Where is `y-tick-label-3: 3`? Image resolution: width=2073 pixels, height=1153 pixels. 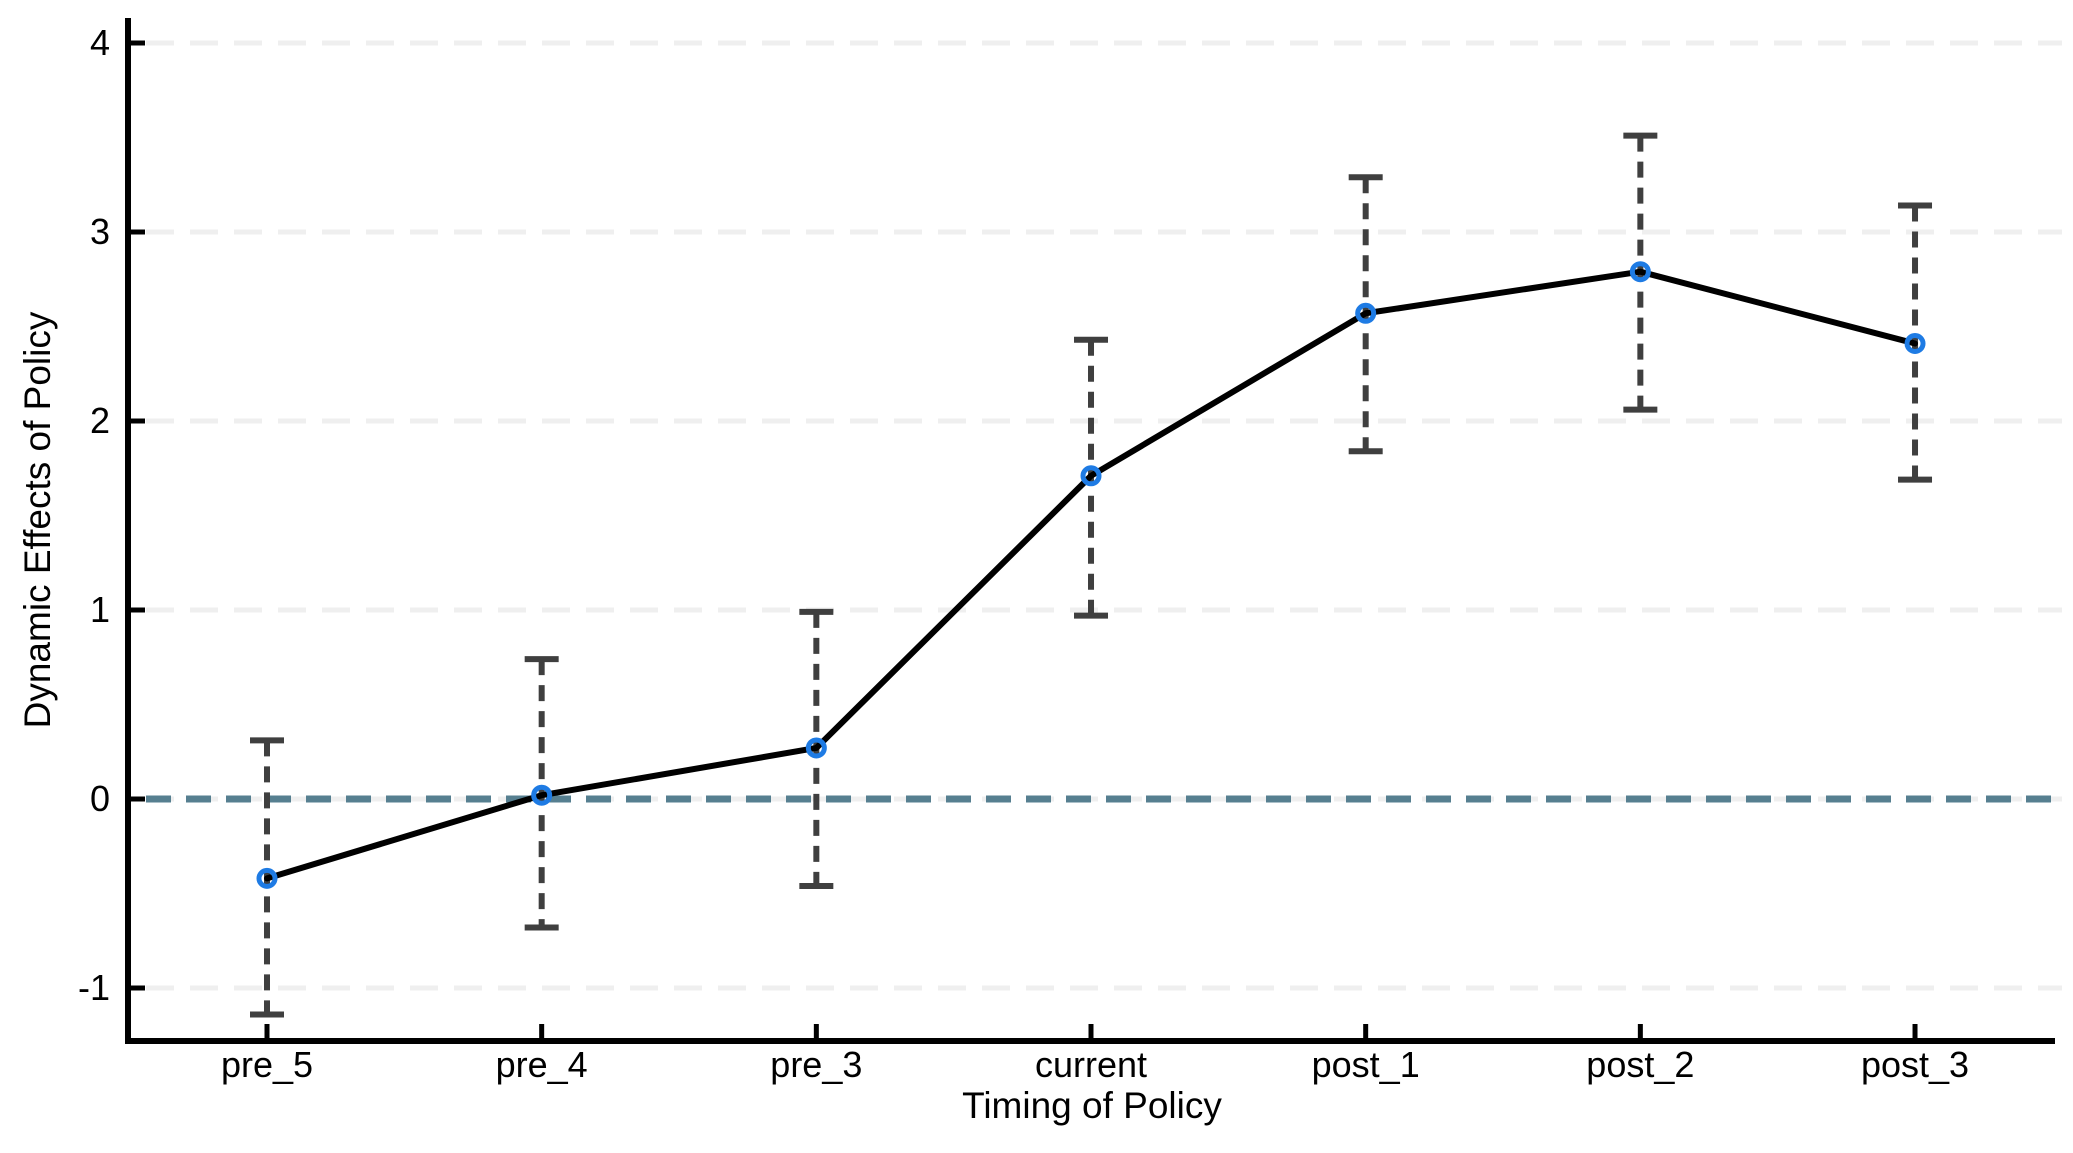
y-tick-label-3: 3 is located at coordinates (100, 231).